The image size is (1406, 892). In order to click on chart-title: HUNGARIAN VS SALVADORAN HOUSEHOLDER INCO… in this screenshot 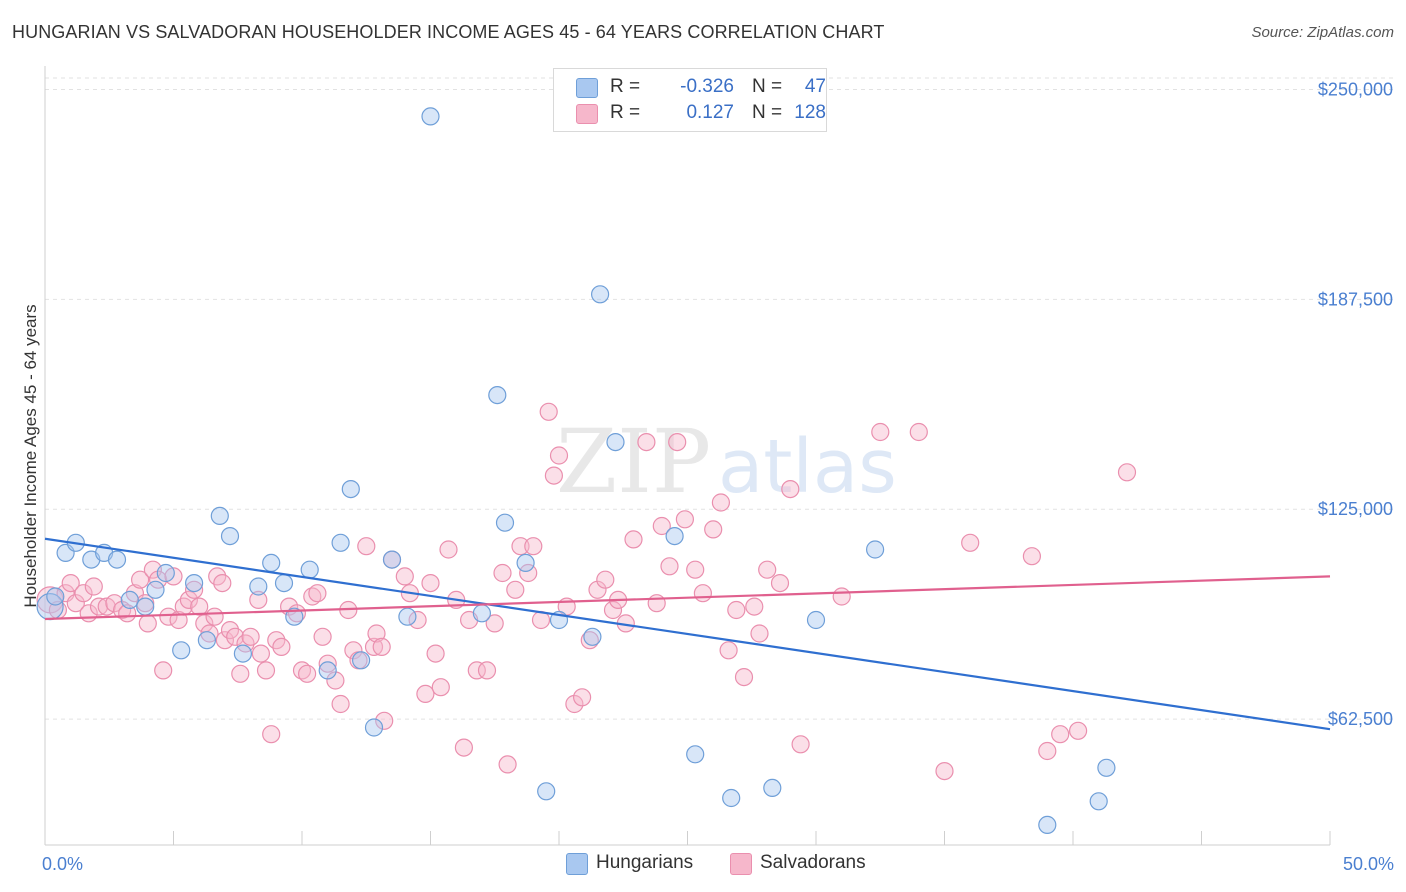, I will do `click(448, 32)`.